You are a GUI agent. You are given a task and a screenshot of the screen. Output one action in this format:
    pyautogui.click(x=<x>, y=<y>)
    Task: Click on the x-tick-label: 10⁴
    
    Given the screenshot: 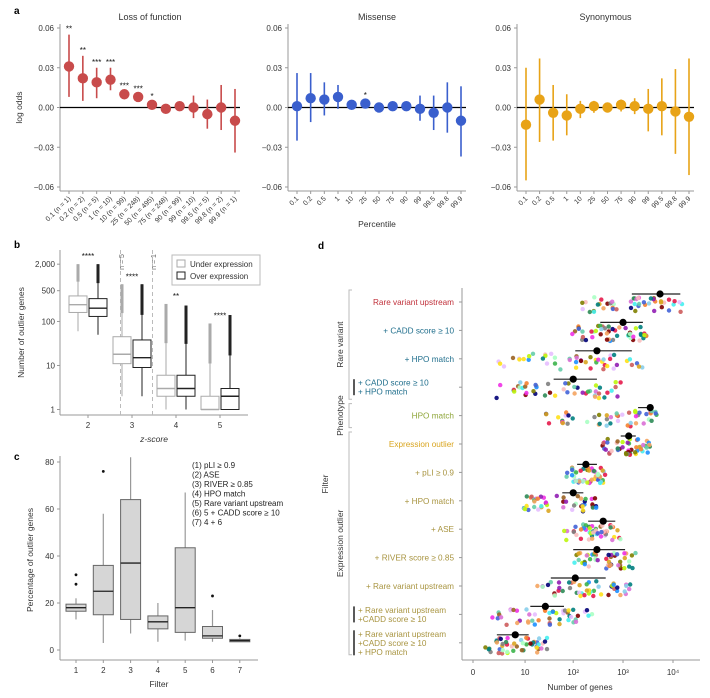 What is the action you would take?
    pyautogui.click(x=673, y=672)
    